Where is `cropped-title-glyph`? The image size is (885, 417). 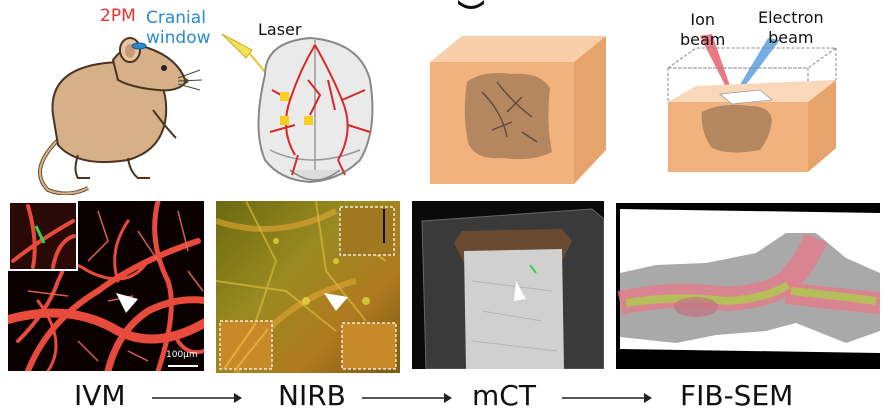
cropped-title-glyph is located at coordinates (471, 4).